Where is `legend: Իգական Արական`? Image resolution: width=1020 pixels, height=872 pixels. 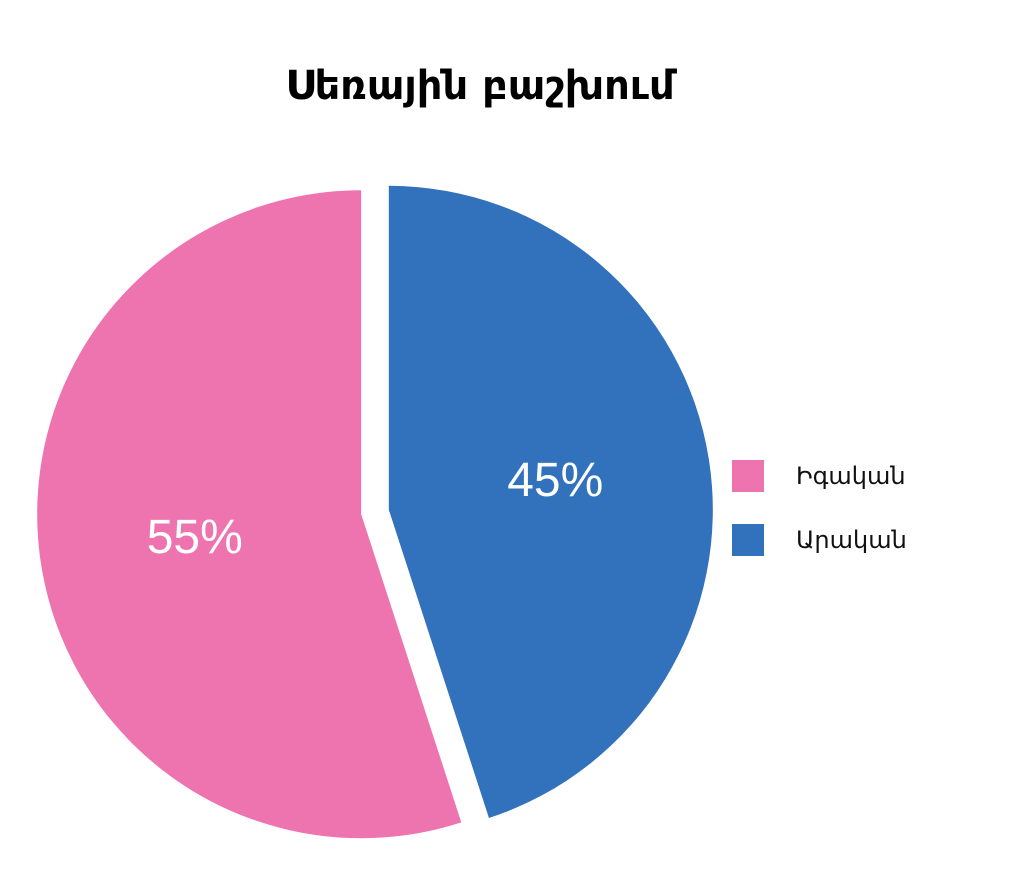 legend: Իգական Արական is located at coordinates (819, 522).